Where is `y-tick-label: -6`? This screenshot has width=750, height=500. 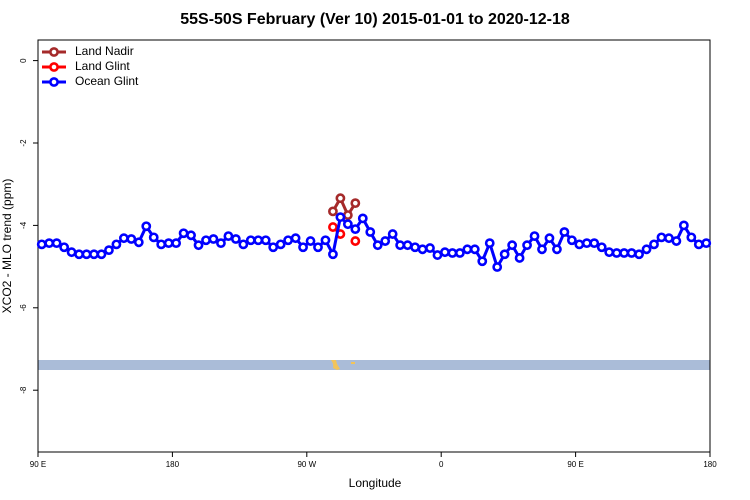
y-tick-label: -6 is located at coordinates (23, 308).